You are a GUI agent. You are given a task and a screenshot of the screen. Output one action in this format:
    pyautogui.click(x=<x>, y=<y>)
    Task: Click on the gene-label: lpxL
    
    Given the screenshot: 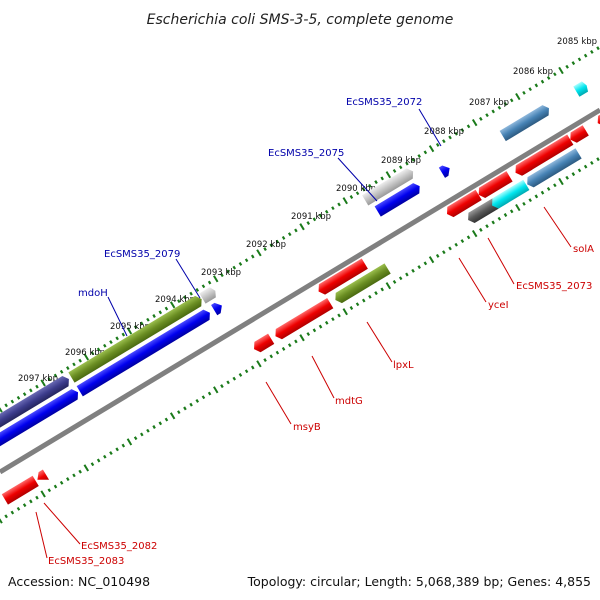 What is the action you would take?
    pyautogui.click(x=403, y=365)
    